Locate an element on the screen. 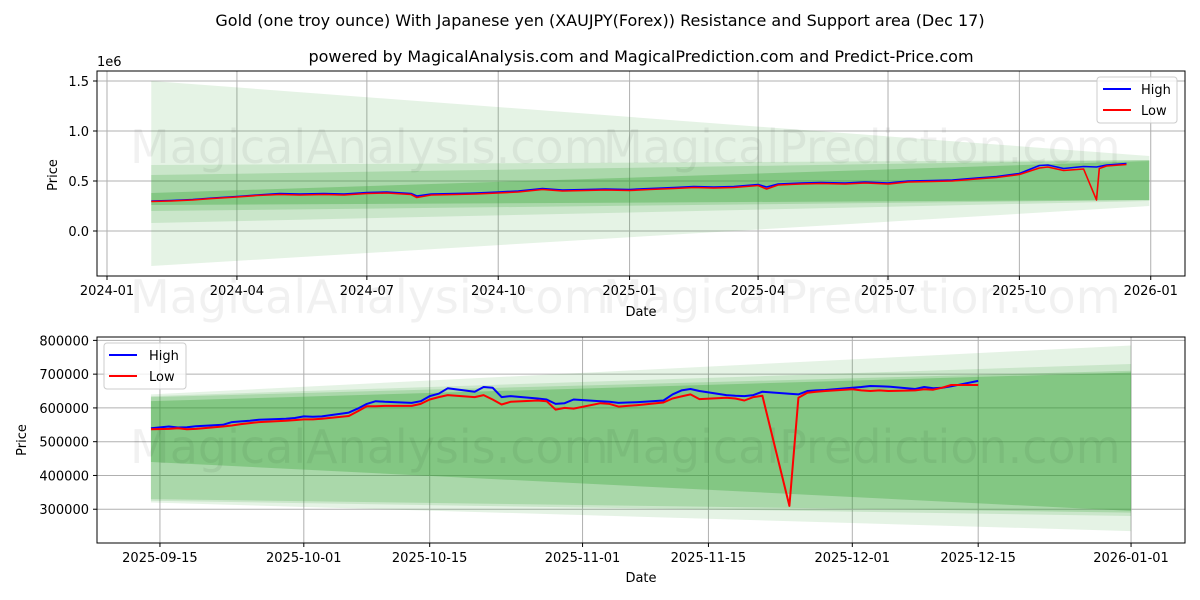 This screenshot has height=600, width=1200. top-chart-ylabel: Price is located at coordinates (53, 175).